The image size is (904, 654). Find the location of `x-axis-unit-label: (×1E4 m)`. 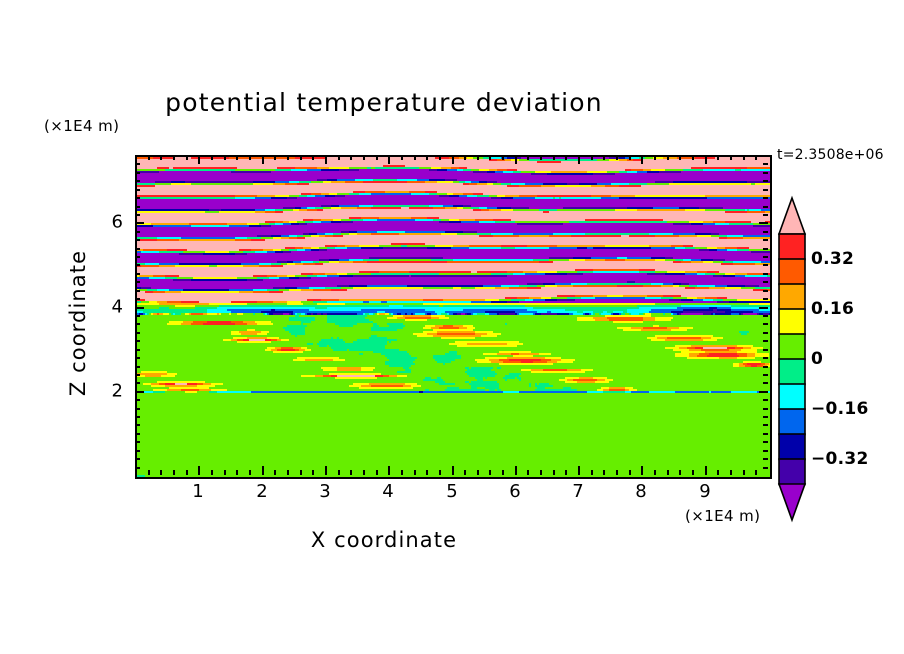

x-axis-unit-label: (×1E4 m) is located at coordinates (723, 516).